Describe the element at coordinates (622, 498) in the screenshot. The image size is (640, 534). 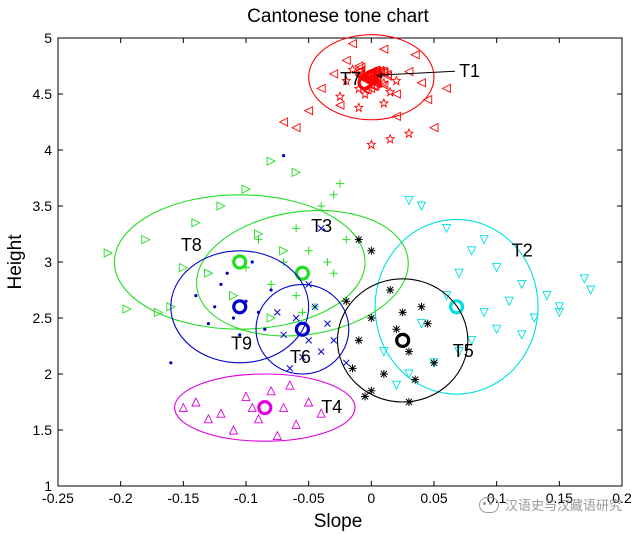
I see `x-tick-label-9: 0.2` at that location.